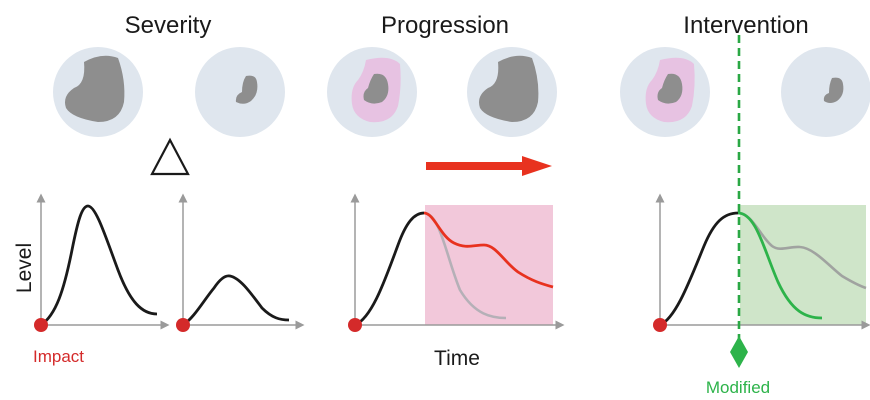 The image size is (870, 400). What do you see at coordinates (241, 261) in the screenshot?
I see `axes-severity-small` at bounding box center [241, 261].